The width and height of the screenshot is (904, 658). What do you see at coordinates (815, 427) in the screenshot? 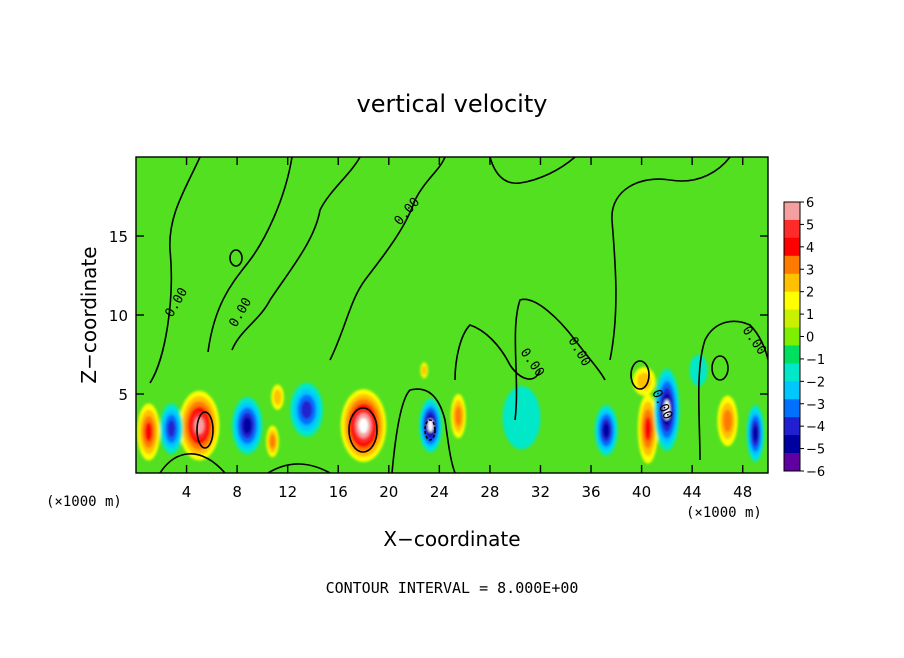
I see `colorbar-tick-label: −4` at bounding box center [815, 427].